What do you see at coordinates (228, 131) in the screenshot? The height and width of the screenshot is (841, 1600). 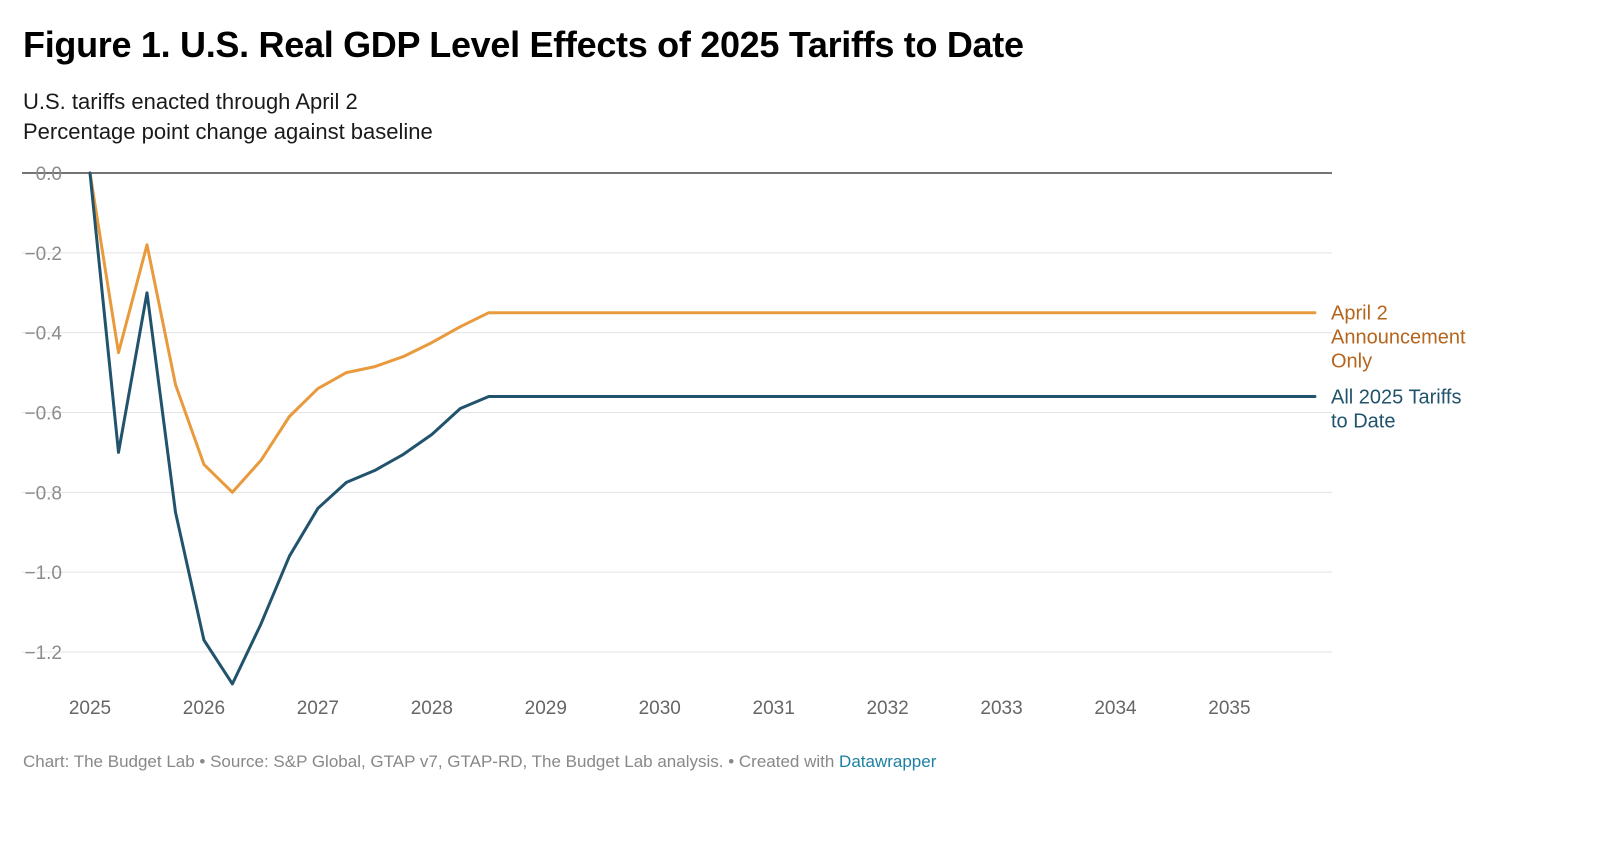 I see `chart-subtitle-line2: Percentage point change against baseline` at bounding box center [228, 131].